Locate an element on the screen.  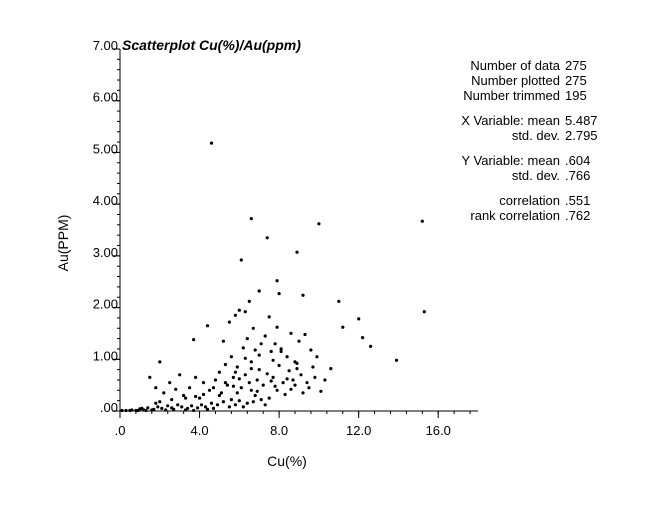
x-tick-label: 16.0 is located at coordinates (438, 430).